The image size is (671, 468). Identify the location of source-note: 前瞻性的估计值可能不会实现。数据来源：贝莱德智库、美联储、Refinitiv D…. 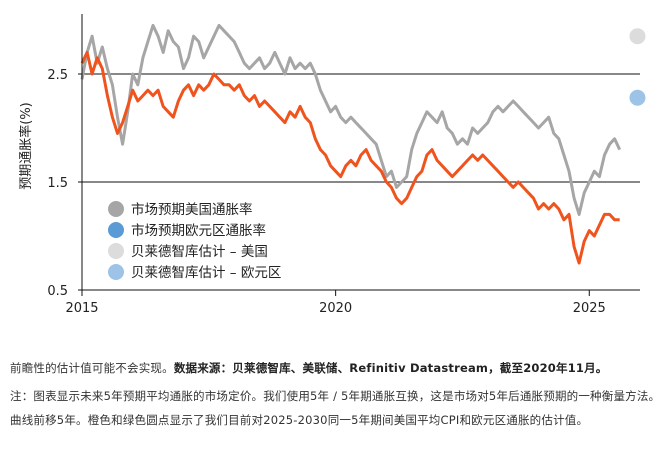
(337, 368).